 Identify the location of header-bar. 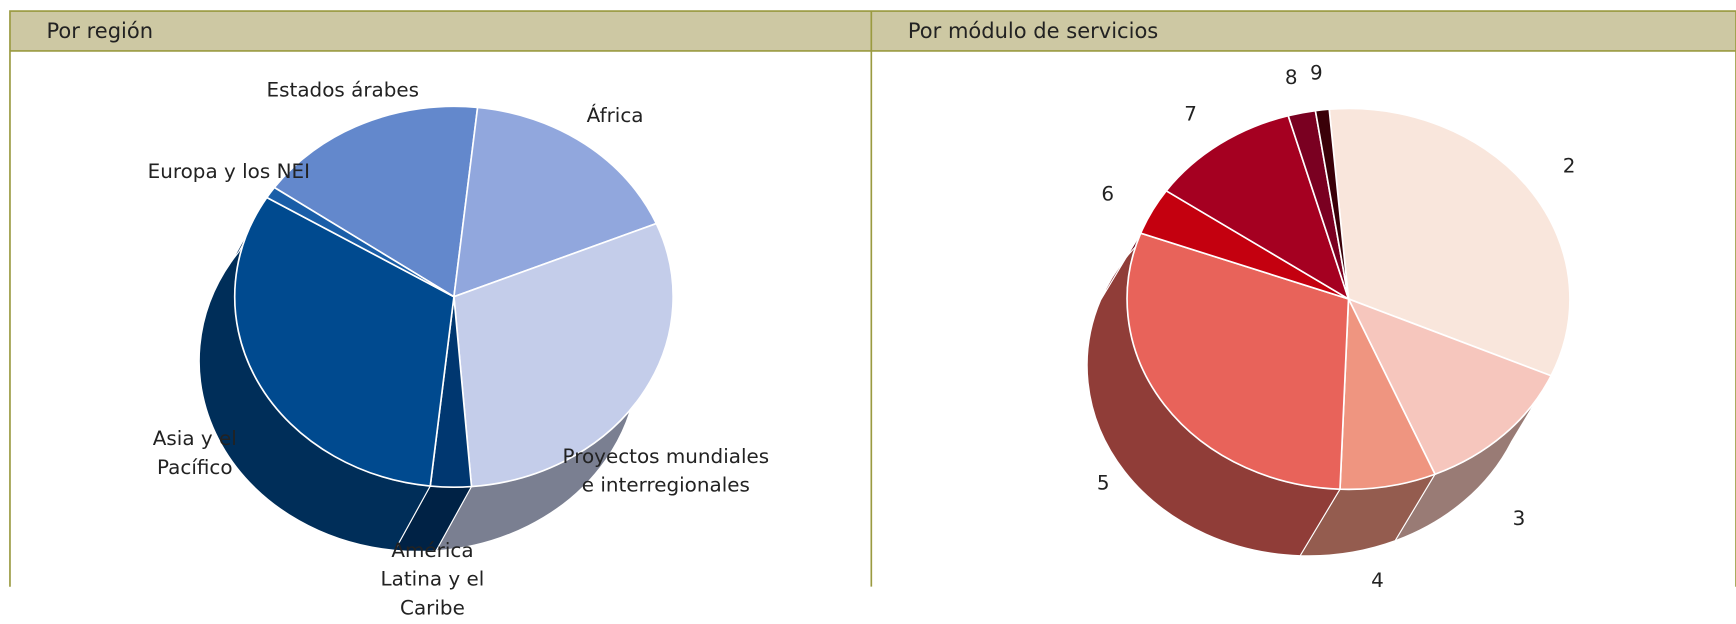
(872, 31).